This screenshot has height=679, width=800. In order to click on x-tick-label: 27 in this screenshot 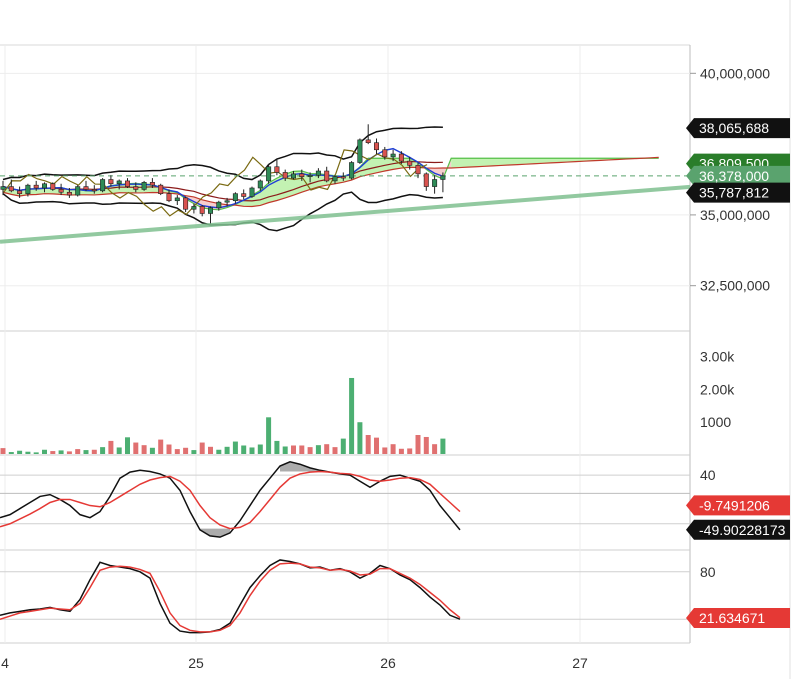, I will do `click(580, 663)`.